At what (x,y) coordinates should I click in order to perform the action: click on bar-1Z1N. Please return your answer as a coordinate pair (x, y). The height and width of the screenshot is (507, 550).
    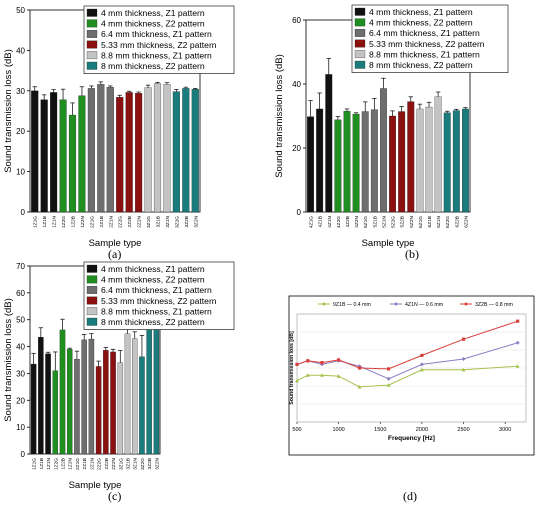
    Looking at the image, I should click on (48, 404).